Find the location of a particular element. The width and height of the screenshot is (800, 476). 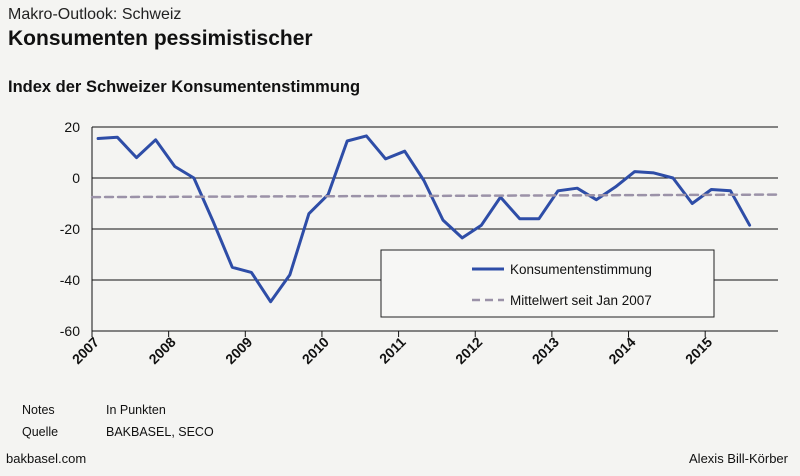

website-link: bakbasel.com is located at coordinates (46, 458).